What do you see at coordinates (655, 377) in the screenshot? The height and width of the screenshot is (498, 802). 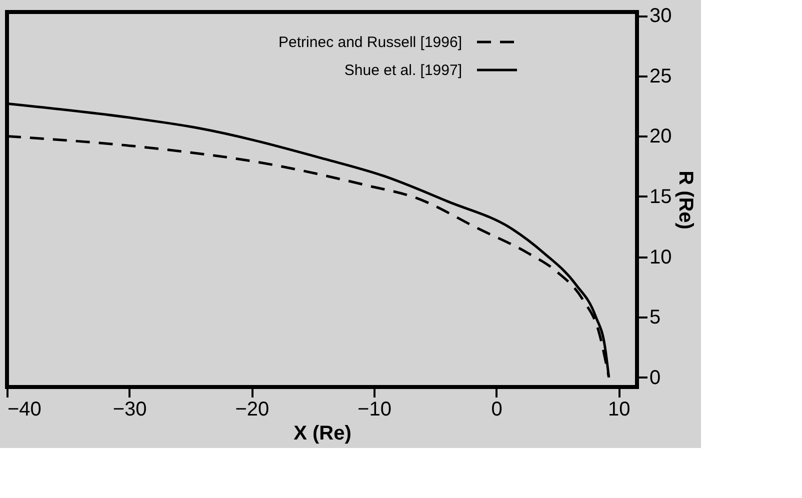 I see `y-tick-label: 0` at bounding box center [655, 377].